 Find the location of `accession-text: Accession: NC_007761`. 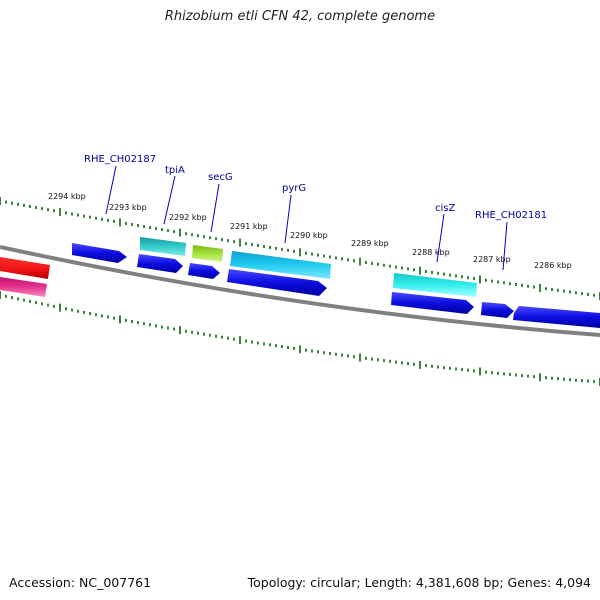

accession-text: Accession: NC_007761 is located at coordinates (80, 582).